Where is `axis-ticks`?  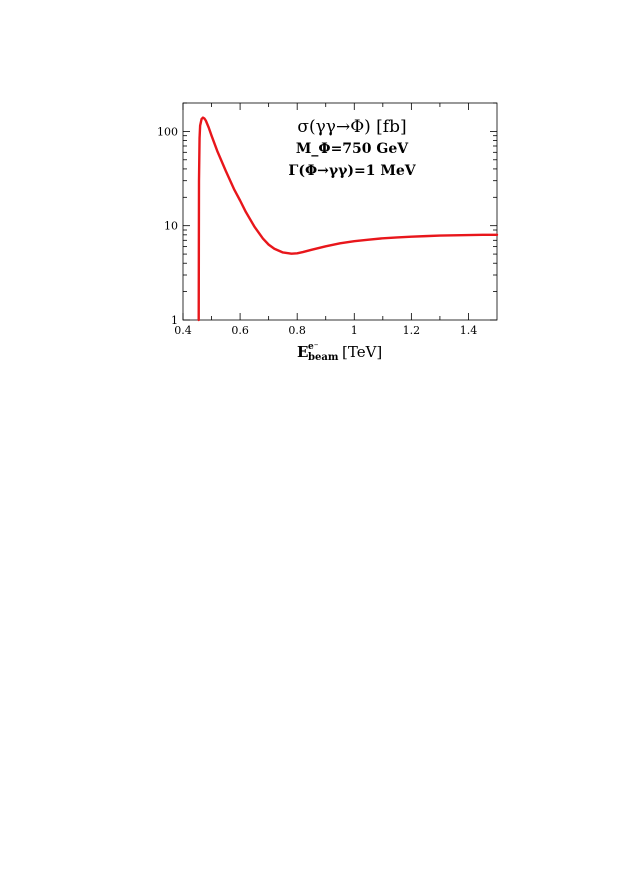
axis-ticks is located at coordinates (339, 211).